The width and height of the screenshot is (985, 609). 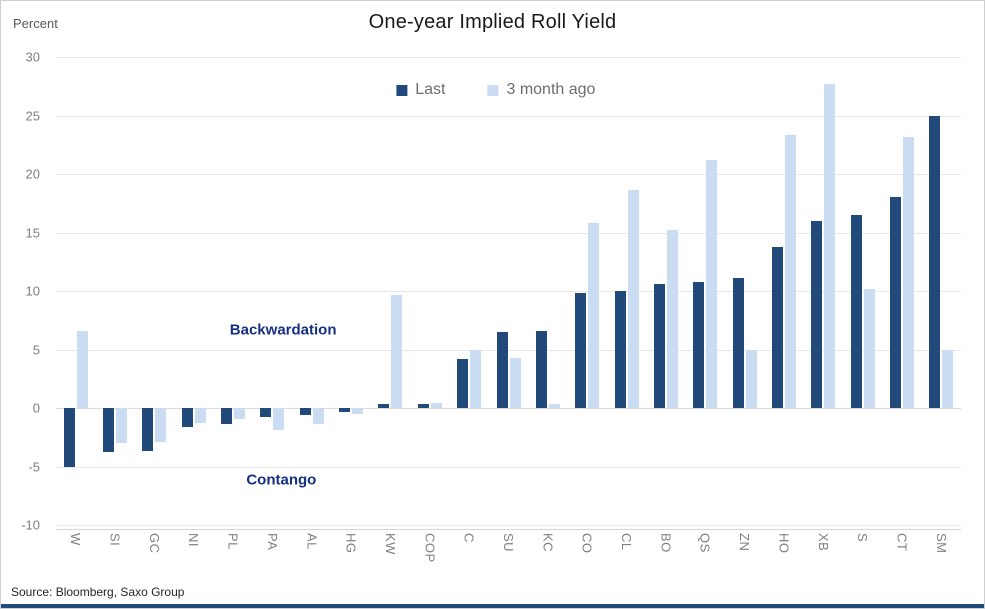 What do you see at coordinates (266, 413) in the screenshot?
I see `bar-last-PA` at bounding box center [266, 413].